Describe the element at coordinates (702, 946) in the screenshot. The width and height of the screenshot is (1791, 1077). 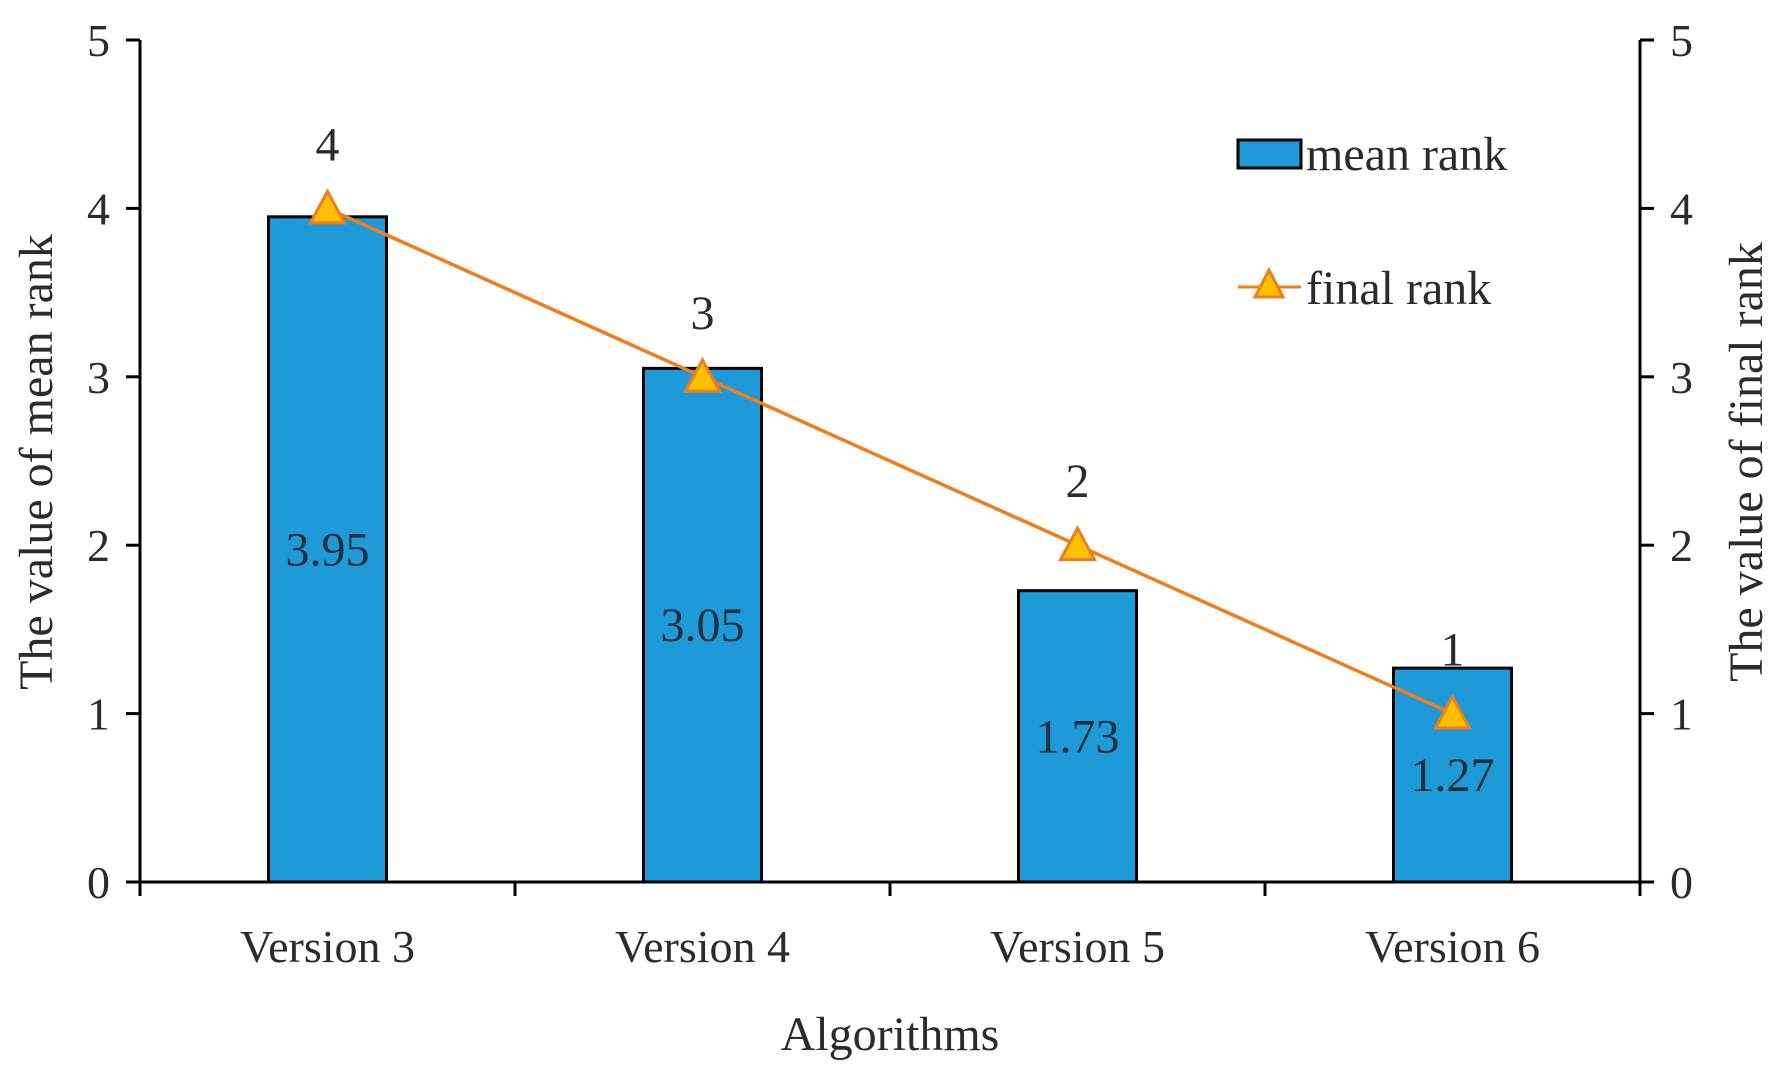
I see `x-tick-label: Version 4` at that location.